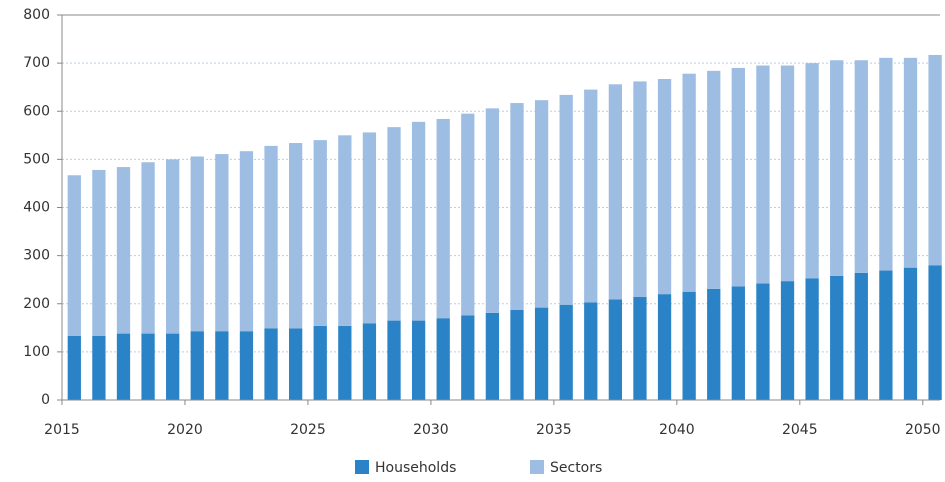 The image size is (945, 482). I want to click on y-tick-label: 300, so click(36, 256).